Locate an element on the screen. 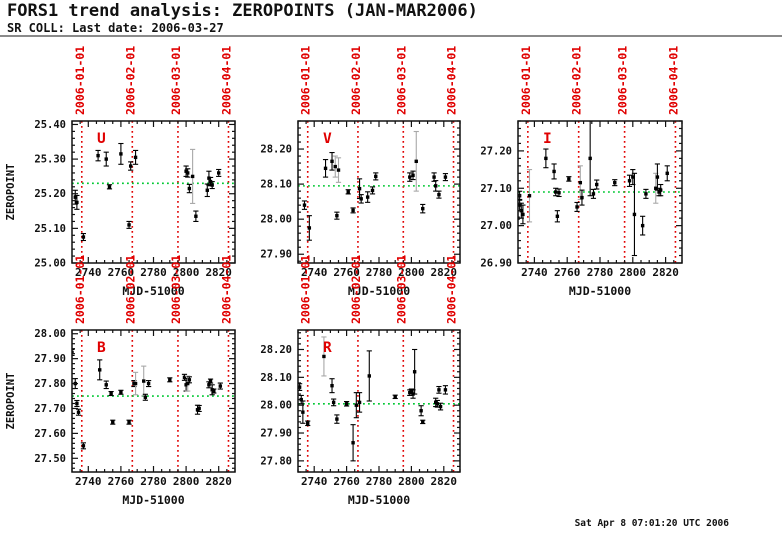  data-points is located at coordinates (147, 192).